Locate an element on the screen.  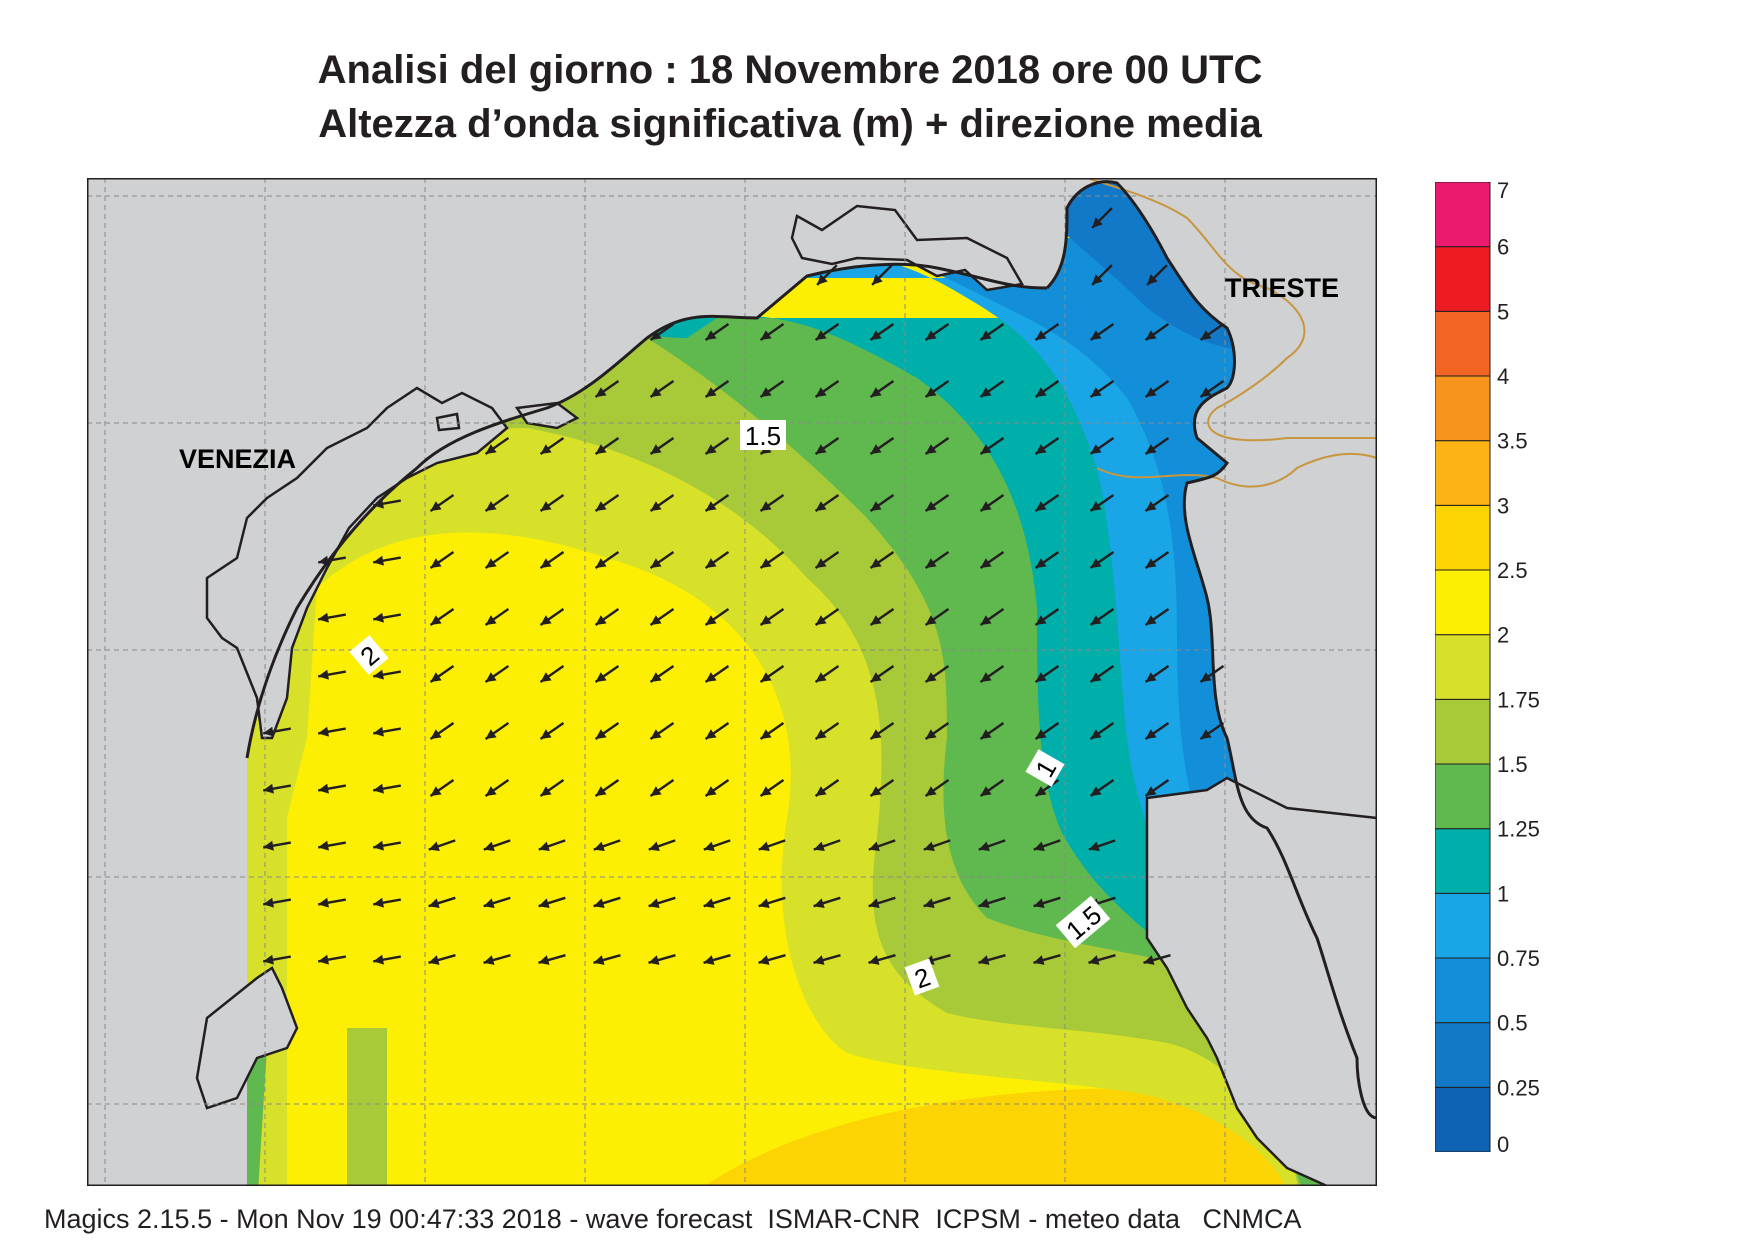
colorbar-tick-label: 6 is located at coordinates (1503, 247).